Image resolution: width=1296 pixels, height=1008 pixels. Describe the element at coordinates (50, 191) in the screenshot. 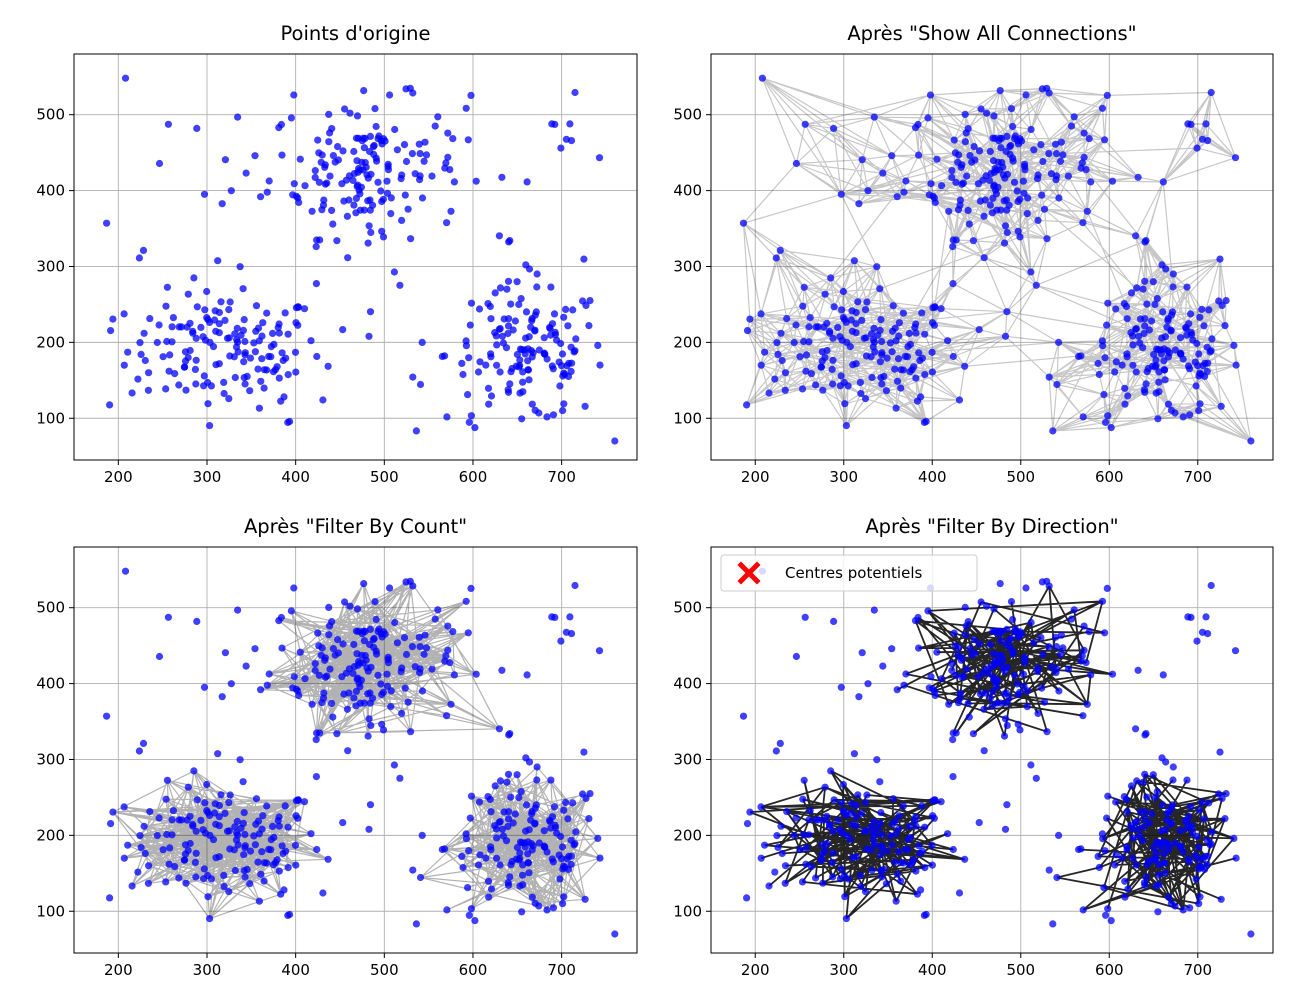

I see `y-tick-label: 400` at that location.